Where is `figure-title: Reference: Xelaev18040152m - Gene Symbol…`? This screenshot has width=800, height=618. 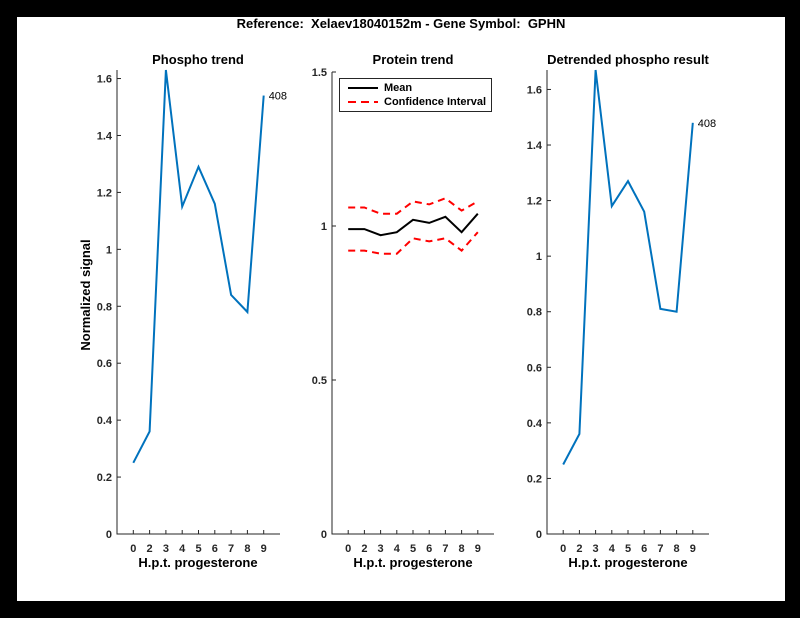
figure-title: Reference: Xelaev18040152m - Gene Symbol… is located at coordinates (401, 23).